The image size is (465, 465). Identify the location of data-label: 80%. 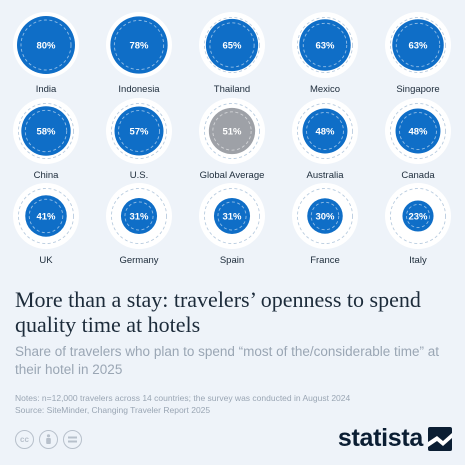
(46, 46).